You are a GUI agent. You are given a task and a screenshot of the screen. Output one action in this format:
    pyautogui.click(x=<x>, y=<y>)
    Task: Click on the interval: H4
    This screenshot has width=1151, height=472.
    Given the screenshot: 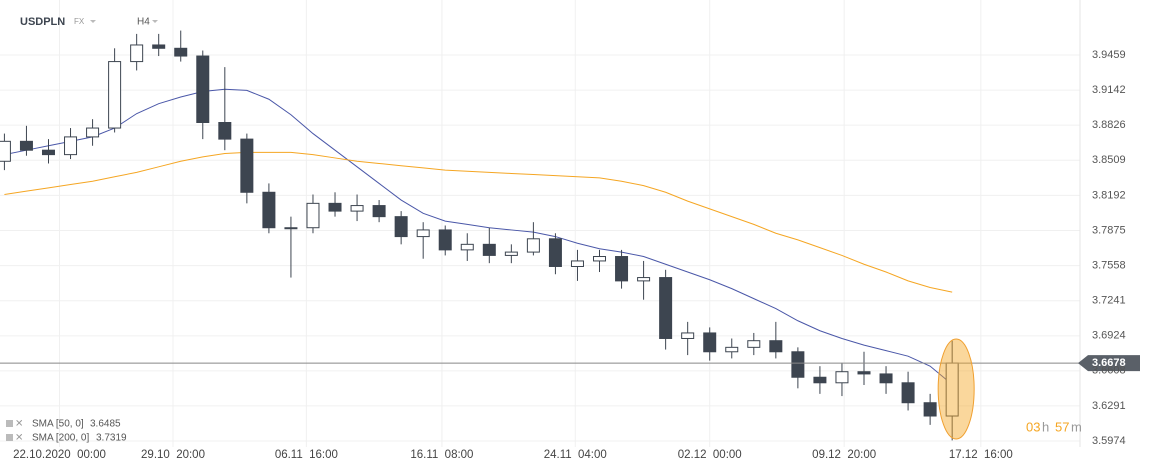 What is the action you would take?
    pyautogui.click(x=143, y=22)
    